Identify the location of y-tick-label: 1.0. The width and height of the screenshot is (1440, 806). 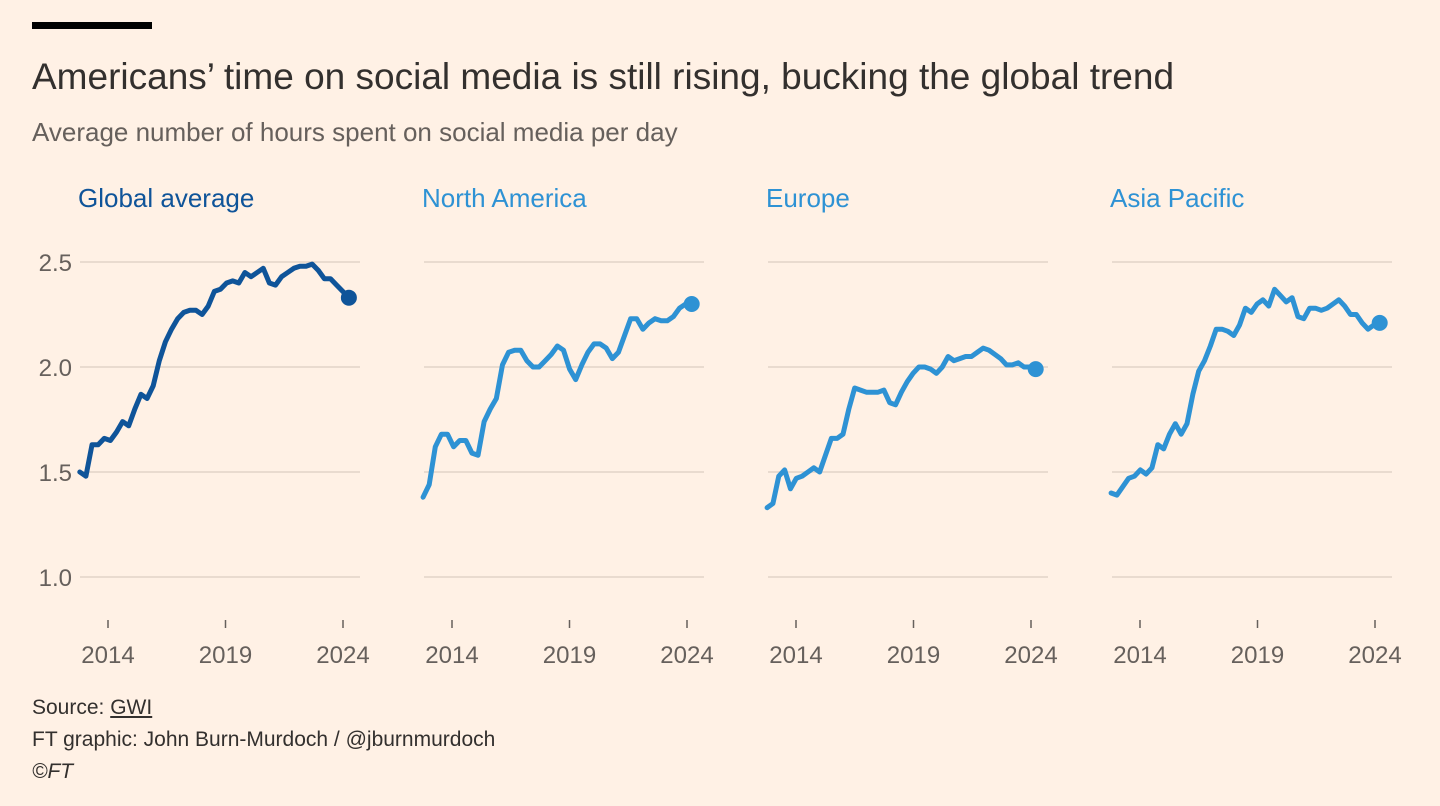
(55, 578).